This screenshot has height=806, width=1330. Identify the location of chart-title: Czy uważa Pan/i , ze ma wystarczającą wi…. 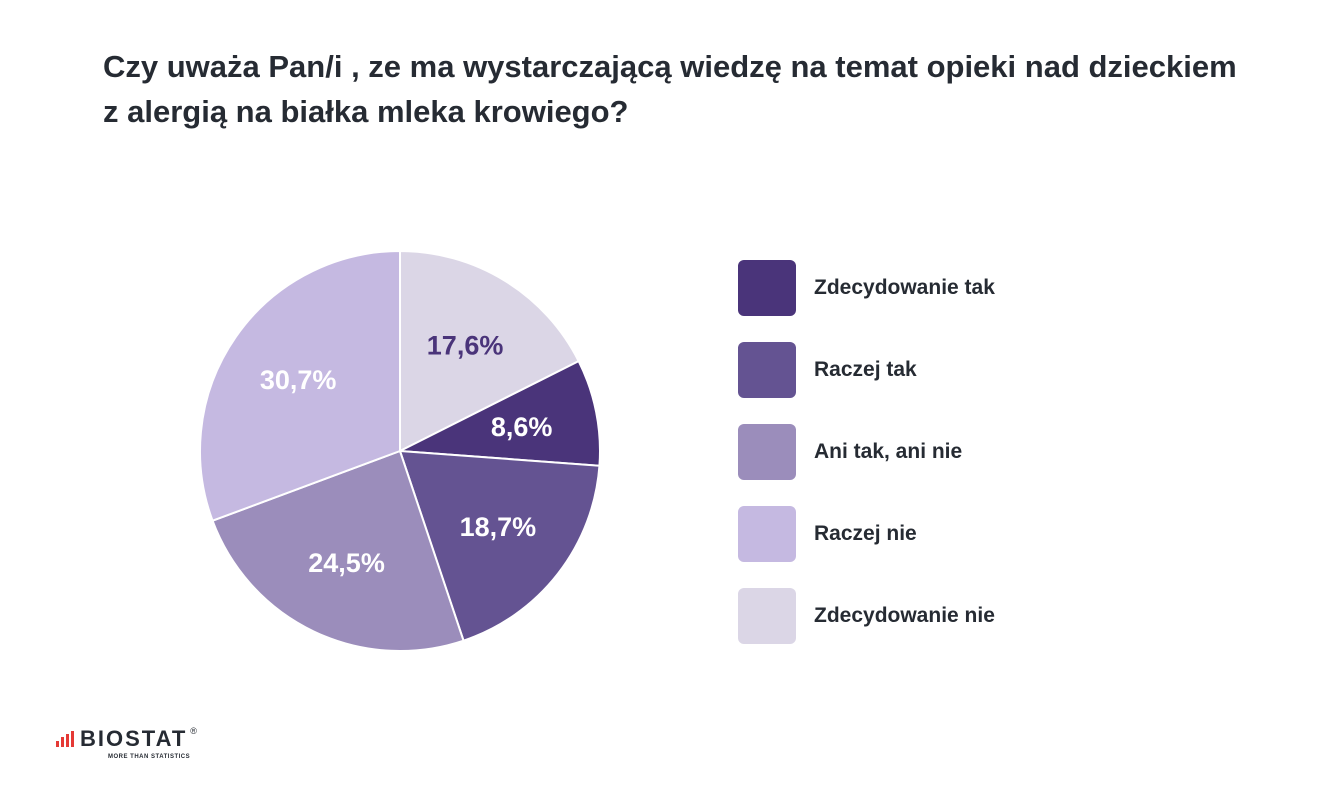
(670, 89).